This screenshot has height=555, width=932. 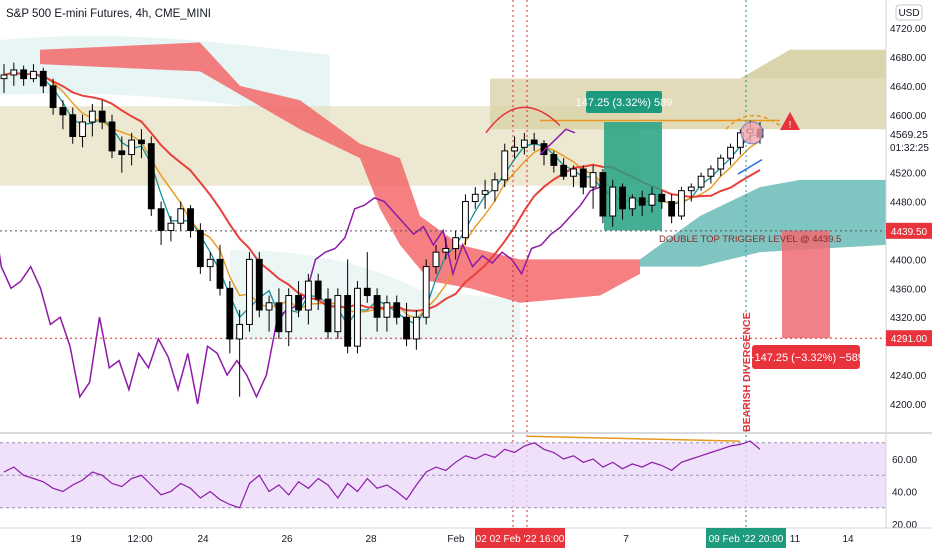 I want to click on last-price-label: 4569.25, so click(x=909, y=135).